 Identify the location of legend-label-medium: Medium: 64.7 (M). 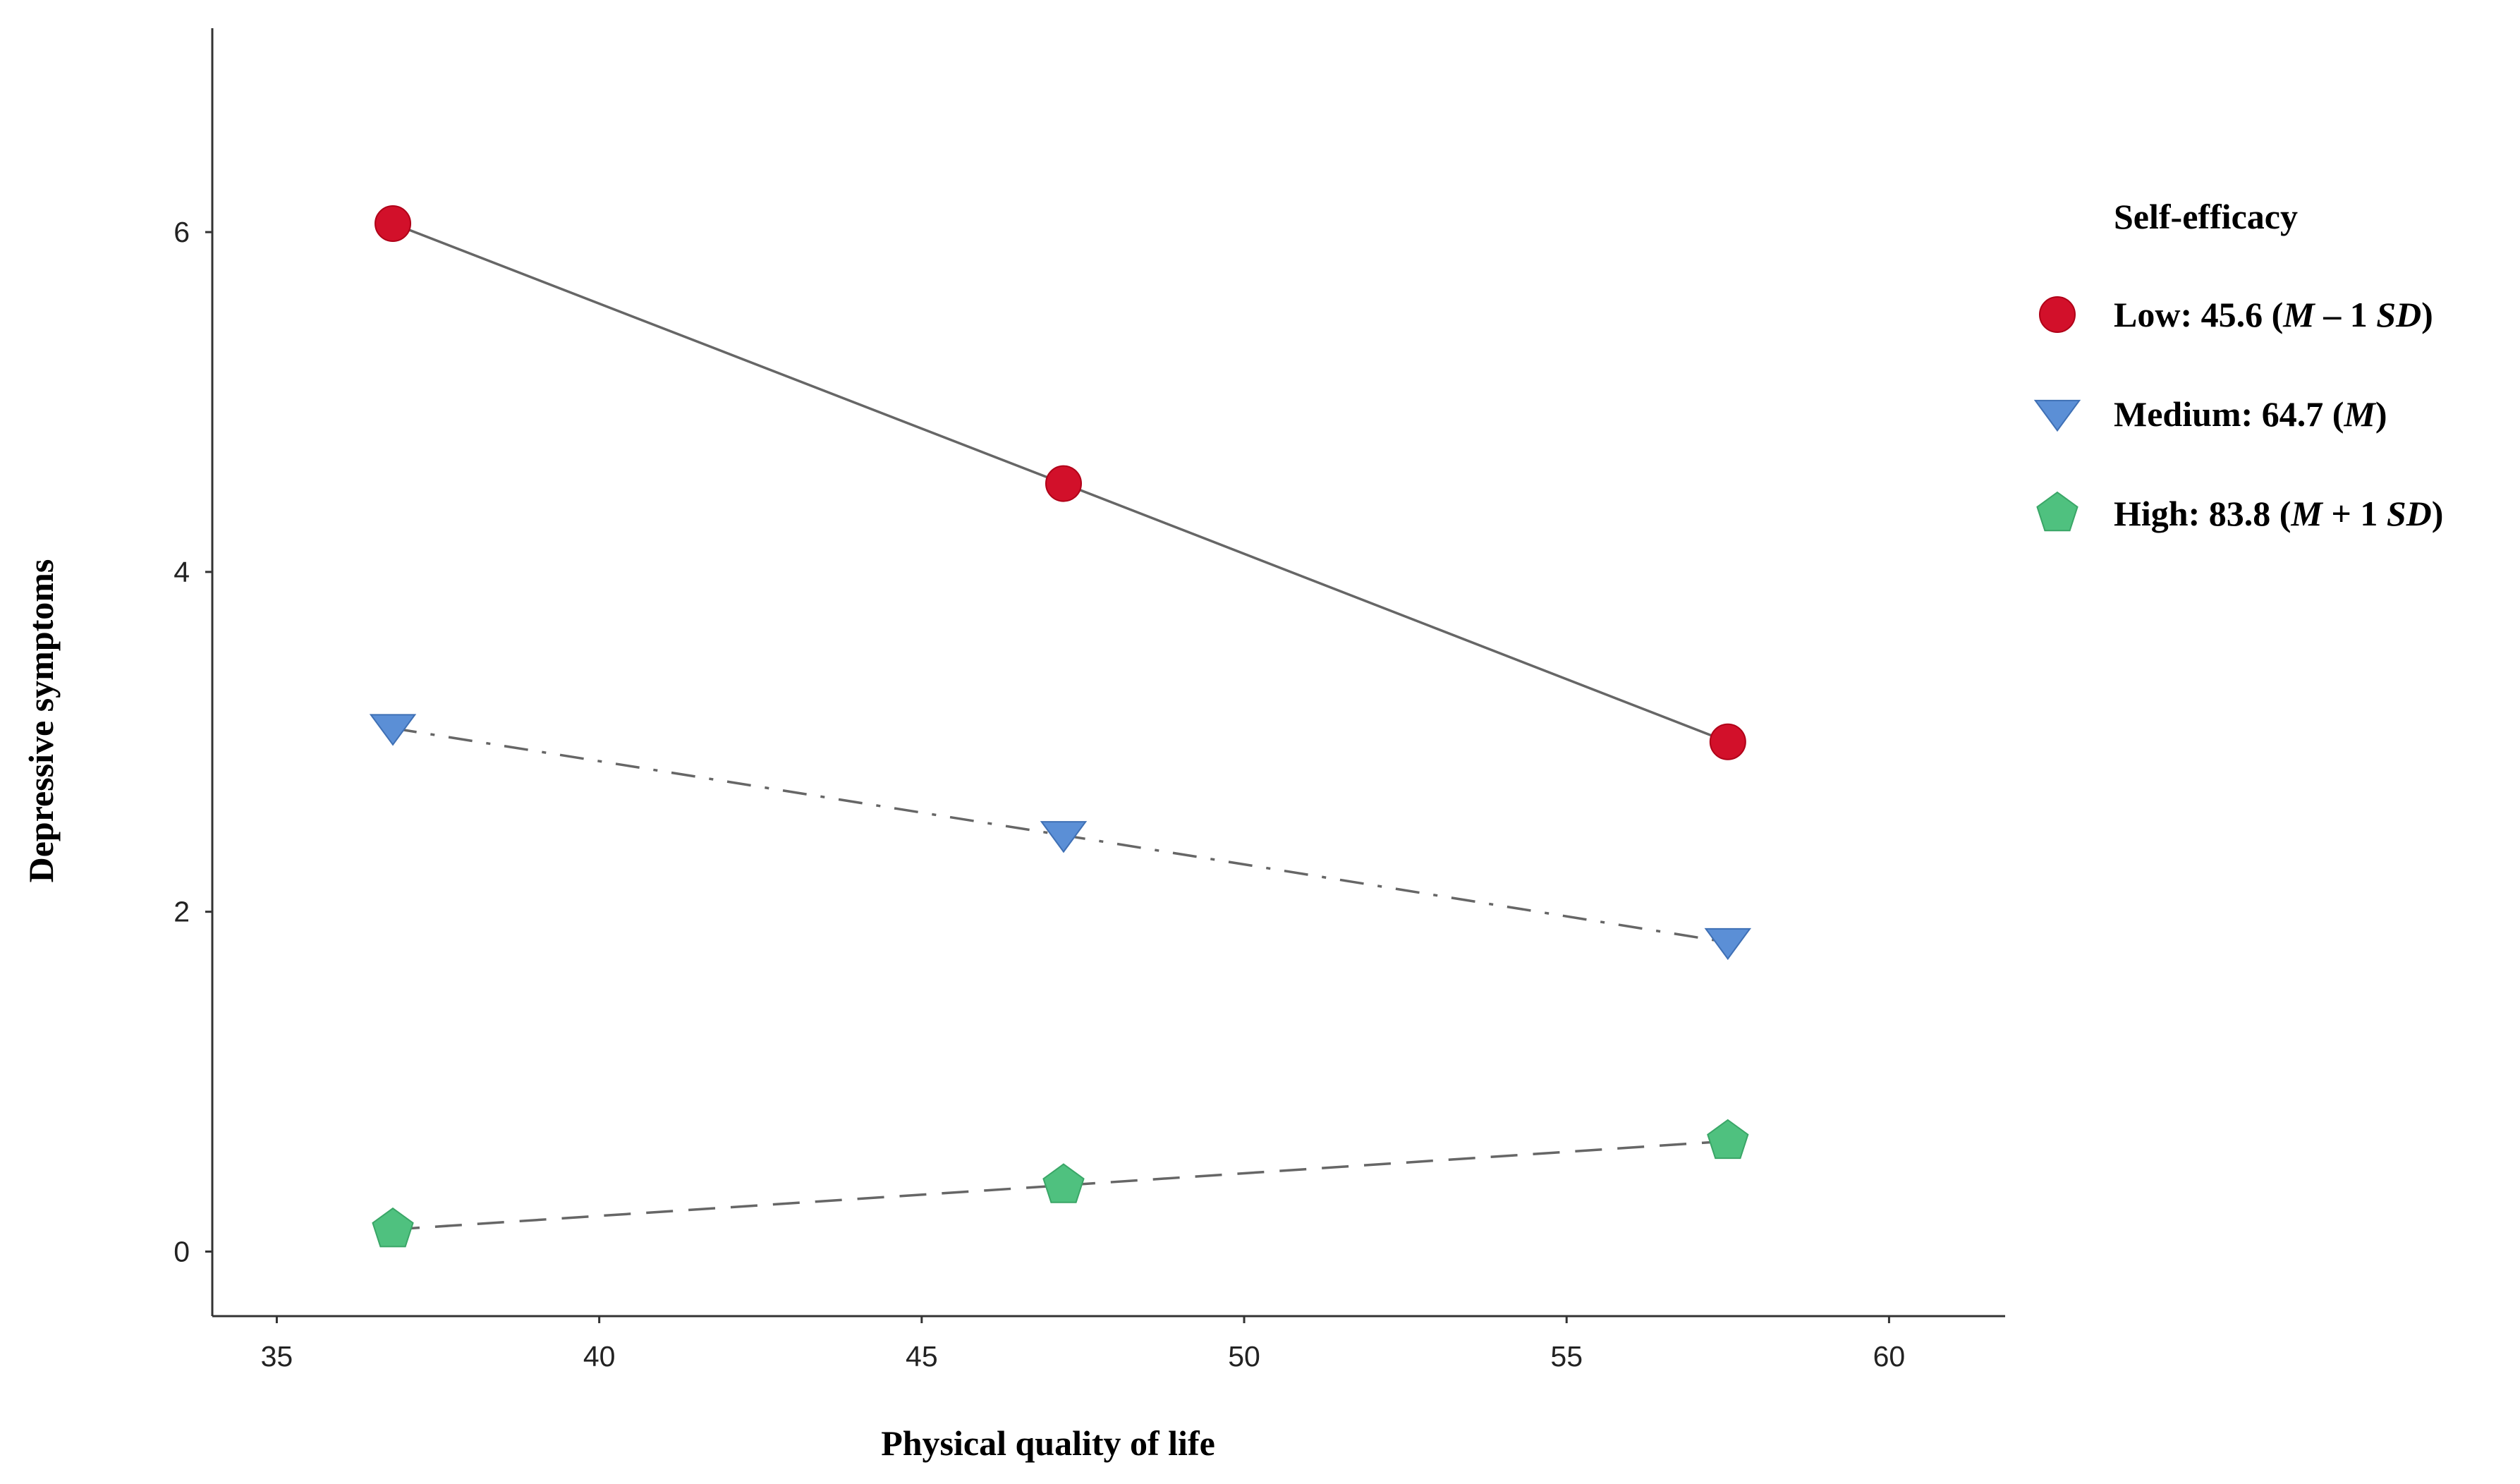
(2250, 414).